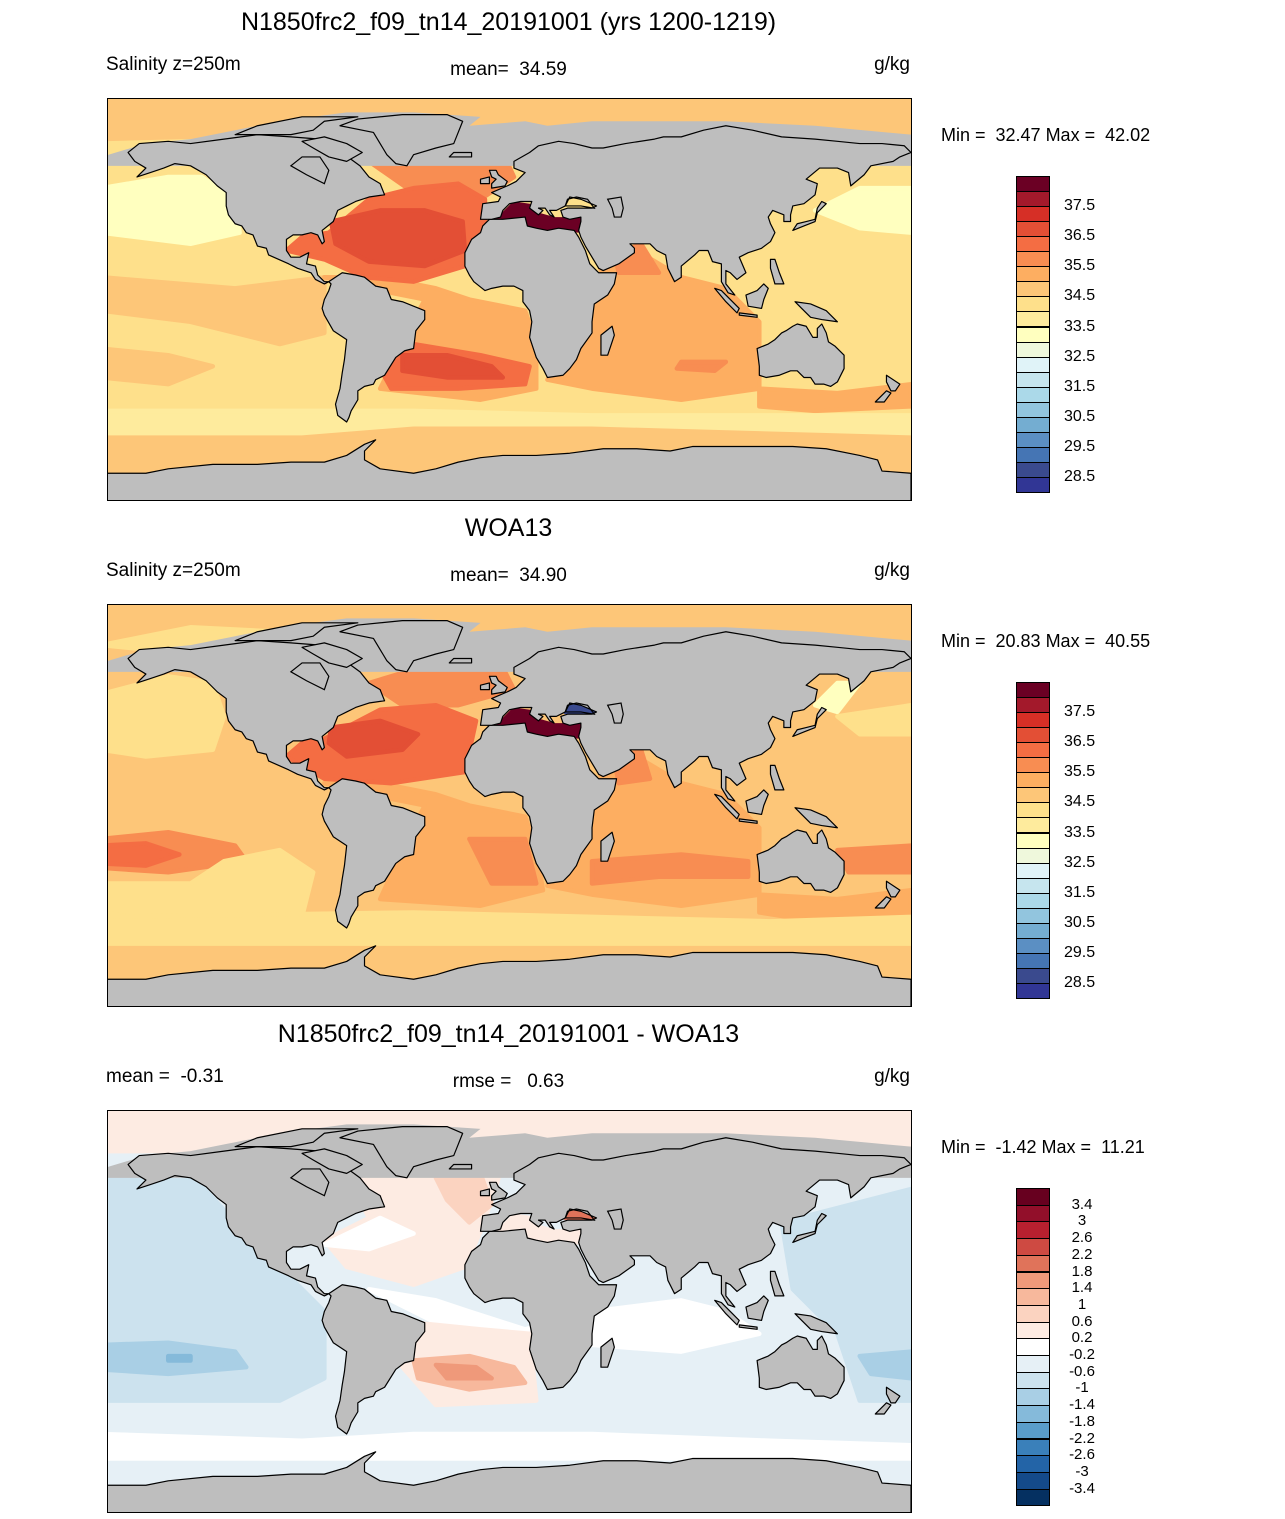 The width and height of the screenshot is (1285, 1519). What do you see at coordinates (1080, 356) in the screenshot?
I see `colorbar-label: 32.5` at bounding box center [1080, 356].